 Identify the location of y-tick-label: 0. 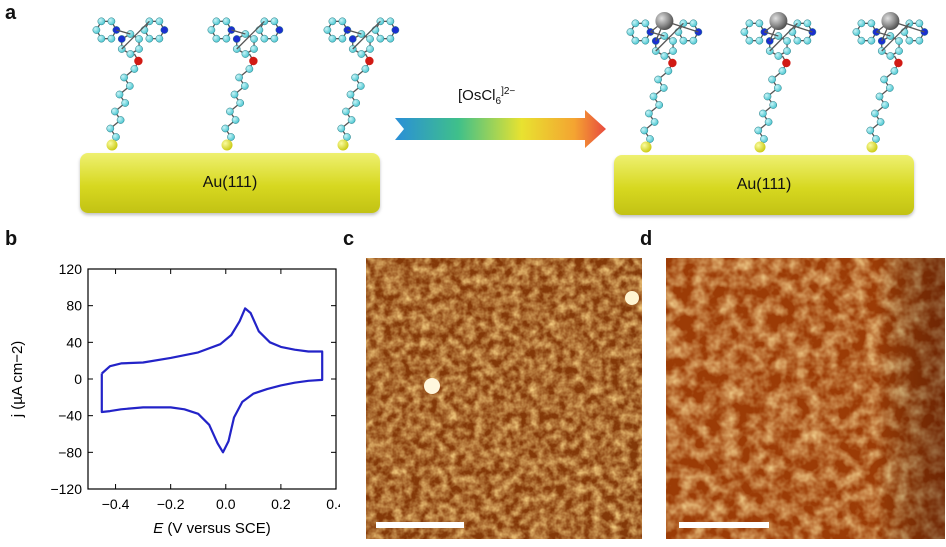
(78, 379).